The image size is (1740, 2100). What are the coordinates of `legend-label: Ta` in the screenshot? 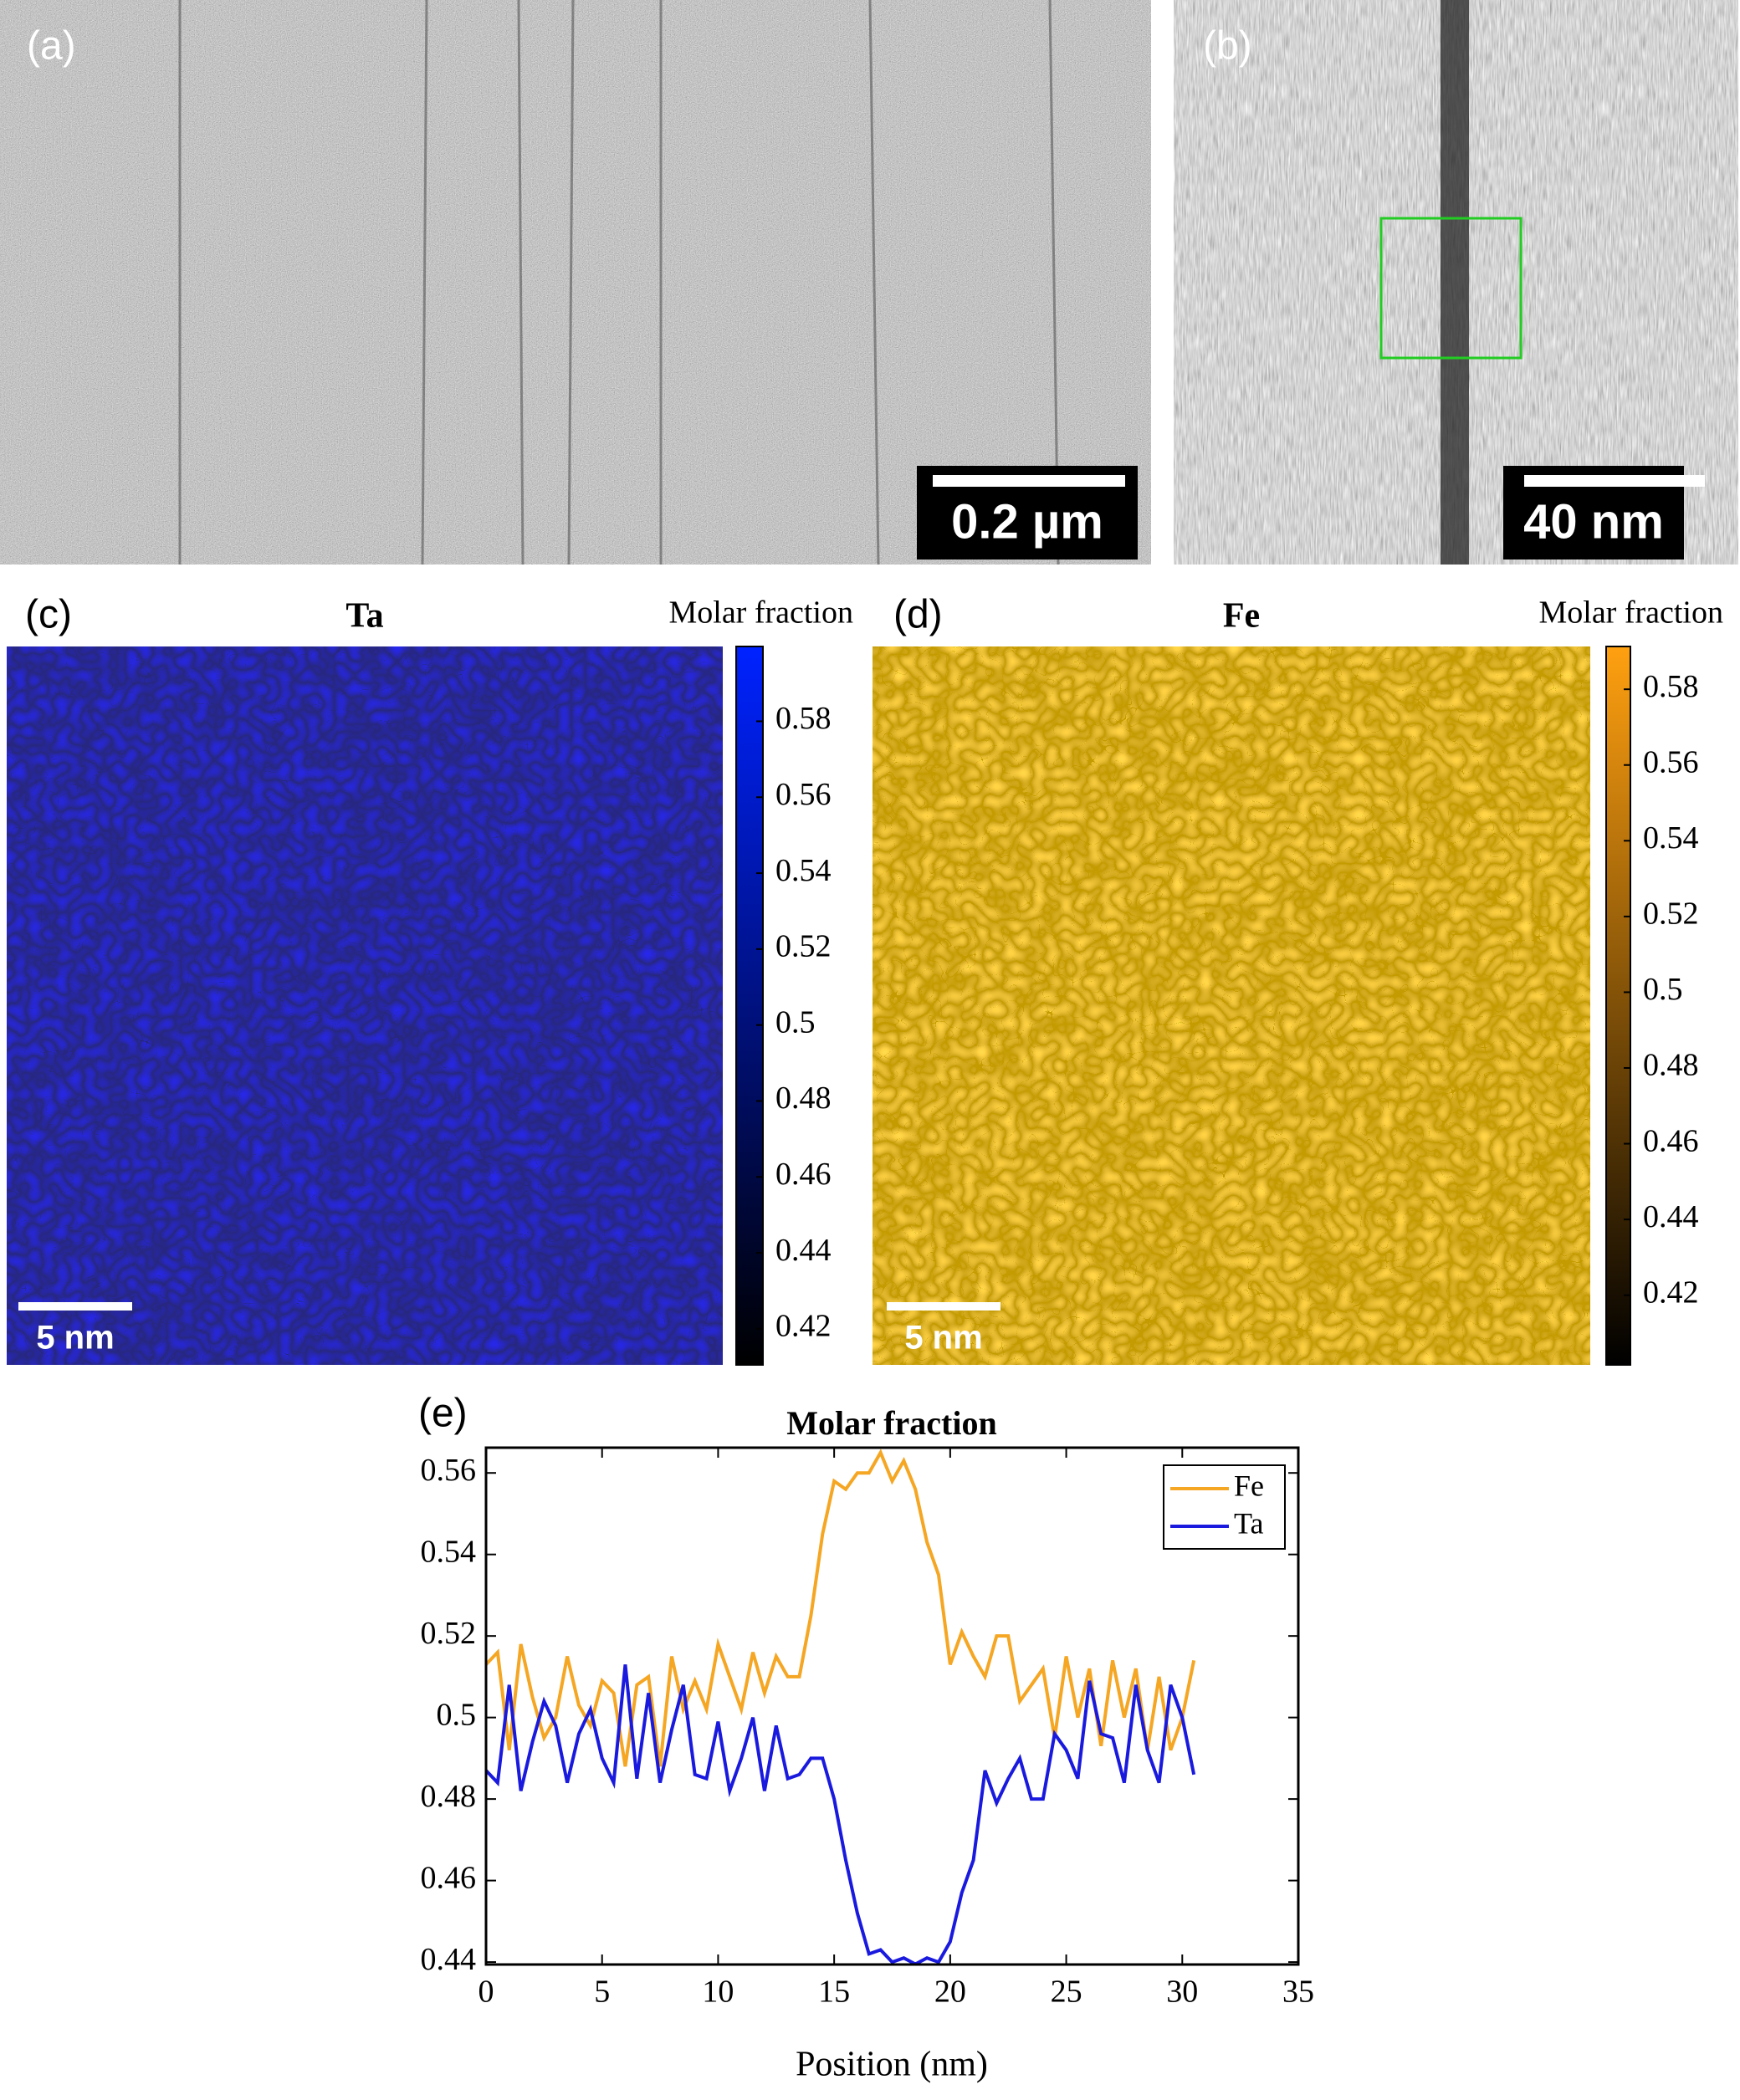 It's located at (1248, 1523).